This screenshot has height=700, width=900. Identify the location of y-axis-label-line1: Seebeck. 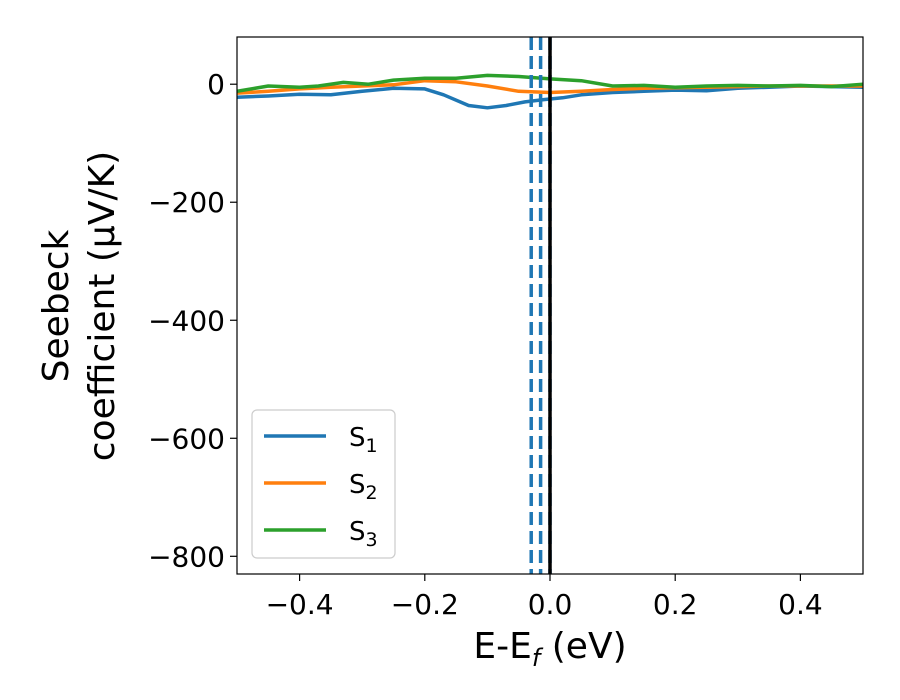
(56, 305).